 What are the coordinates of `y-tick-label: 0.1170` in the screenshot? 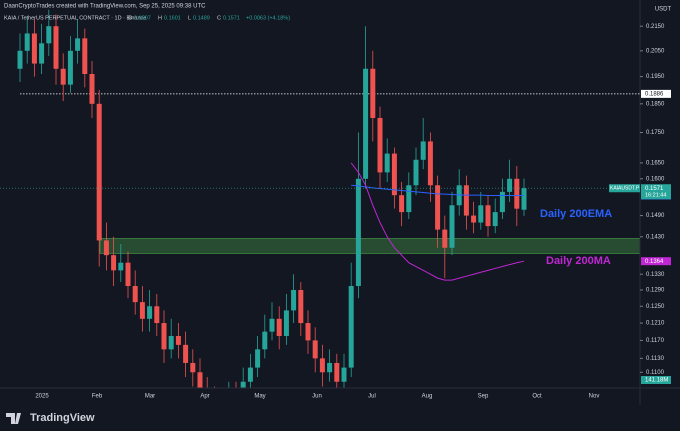 It's located at (655, 341).